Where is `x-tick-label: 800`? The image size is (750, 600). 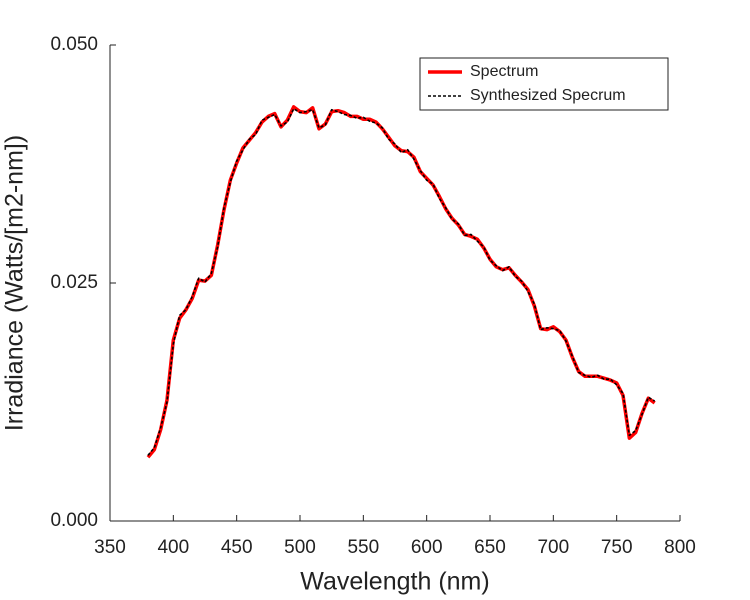
x-tick-label: 800 is located at coordinates (680, 547).